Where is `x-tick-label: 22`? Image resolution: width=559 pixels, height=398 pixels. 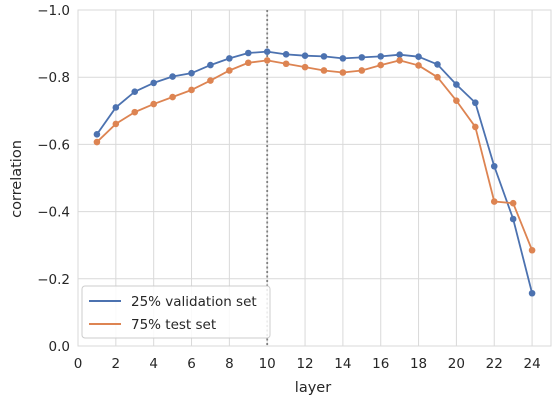 x-tick-label: 22 is located at coordinates (494, 364).